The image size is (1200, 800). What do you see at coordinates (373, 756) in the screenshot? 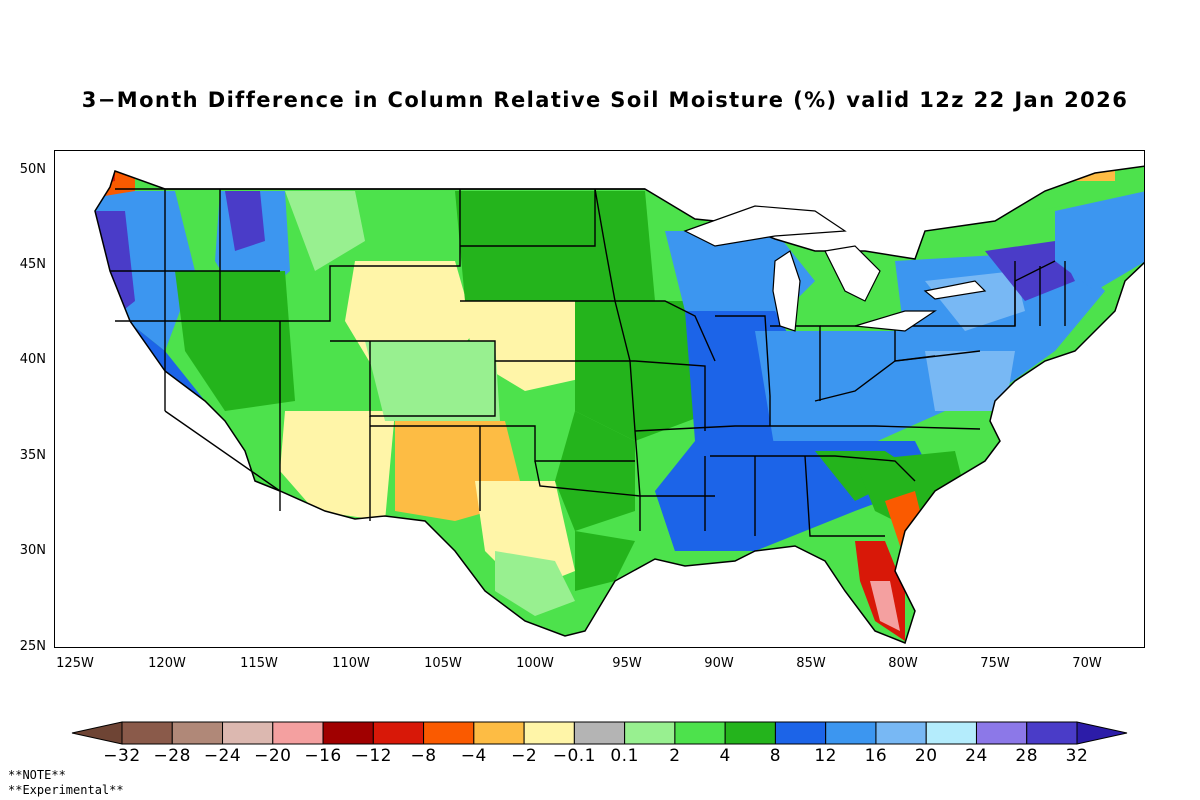
I see `colorbar-tick-label: −12` at bounding box center [373, 756].